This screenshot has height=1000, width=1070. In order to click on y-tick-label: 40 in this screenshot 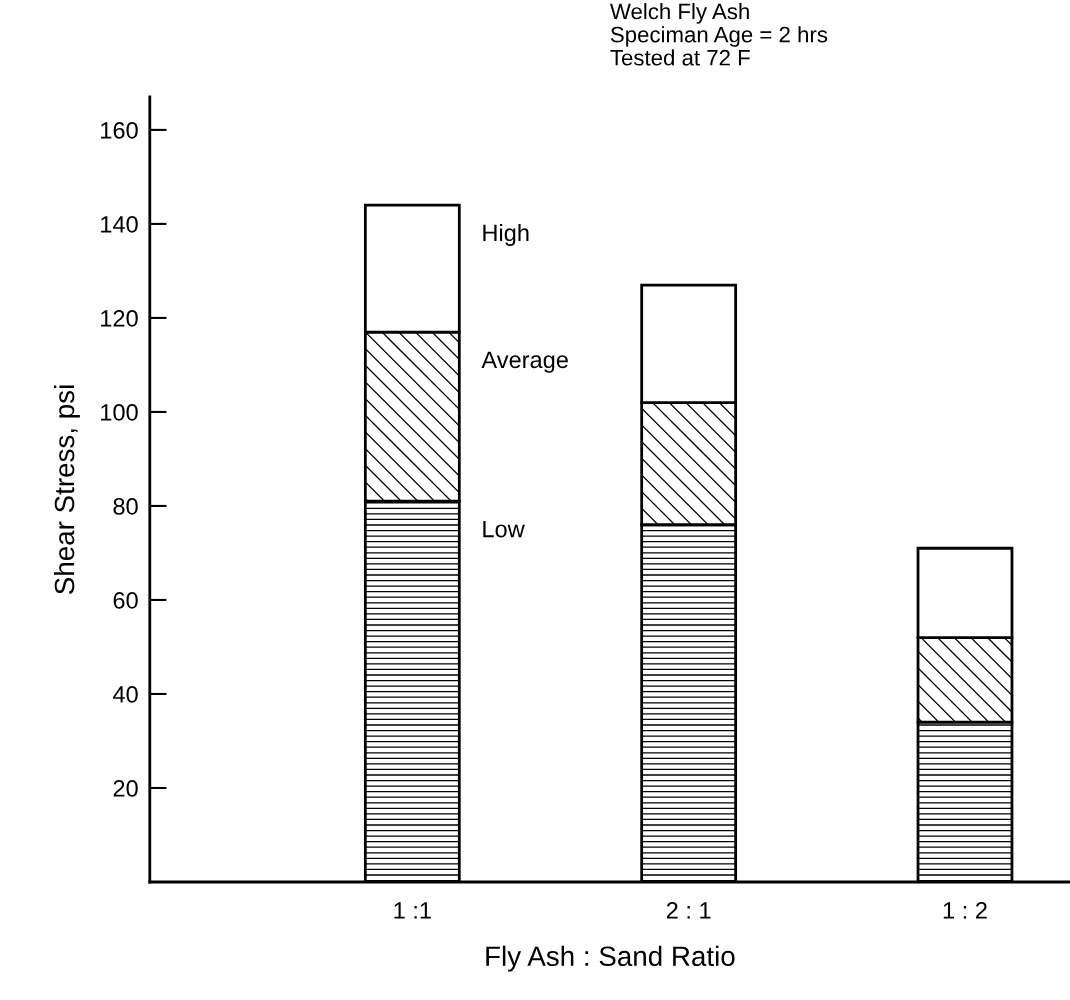, I will do `click(125, 694)`.